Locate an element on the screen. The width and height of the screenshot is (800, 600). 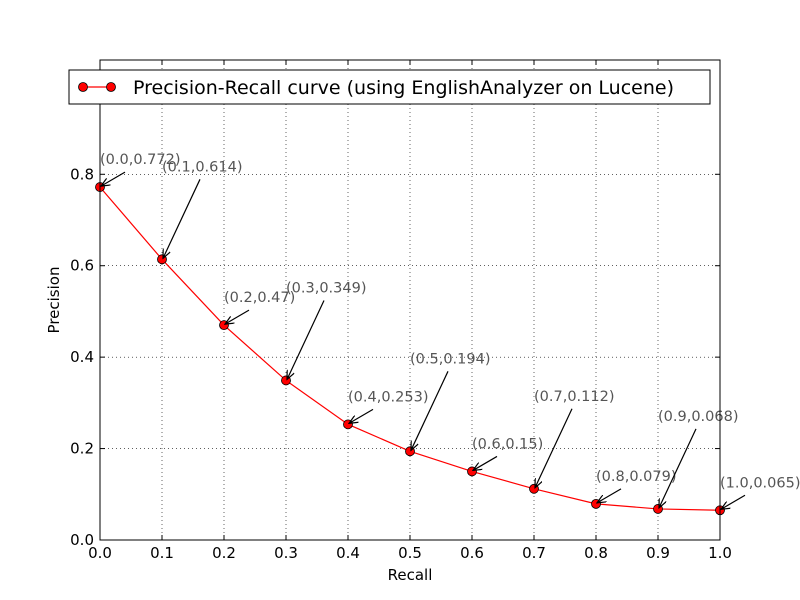
y-axis-label: Precision is located at coordinates (54, 300).